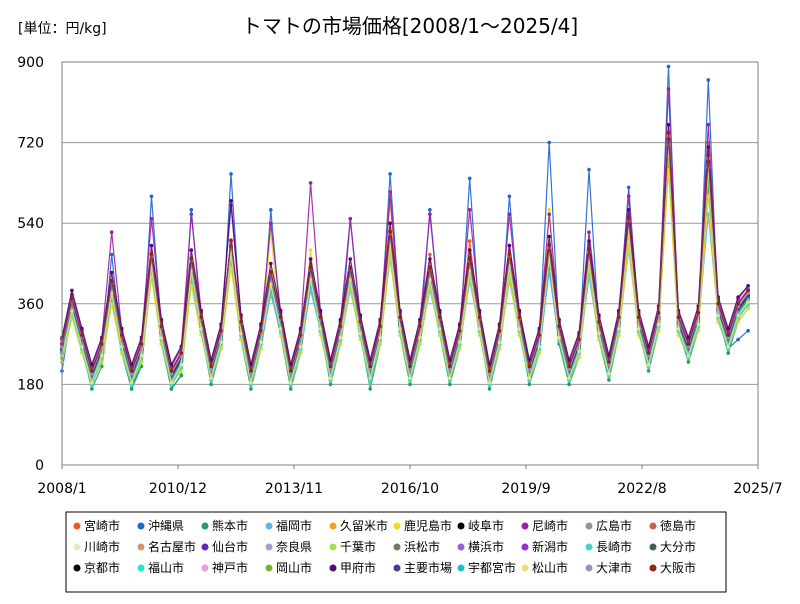  What do you see at coordinates (486, 546) in the screenshot?
I see `legend-label: 横浜市` at bounding box center [486, 546].